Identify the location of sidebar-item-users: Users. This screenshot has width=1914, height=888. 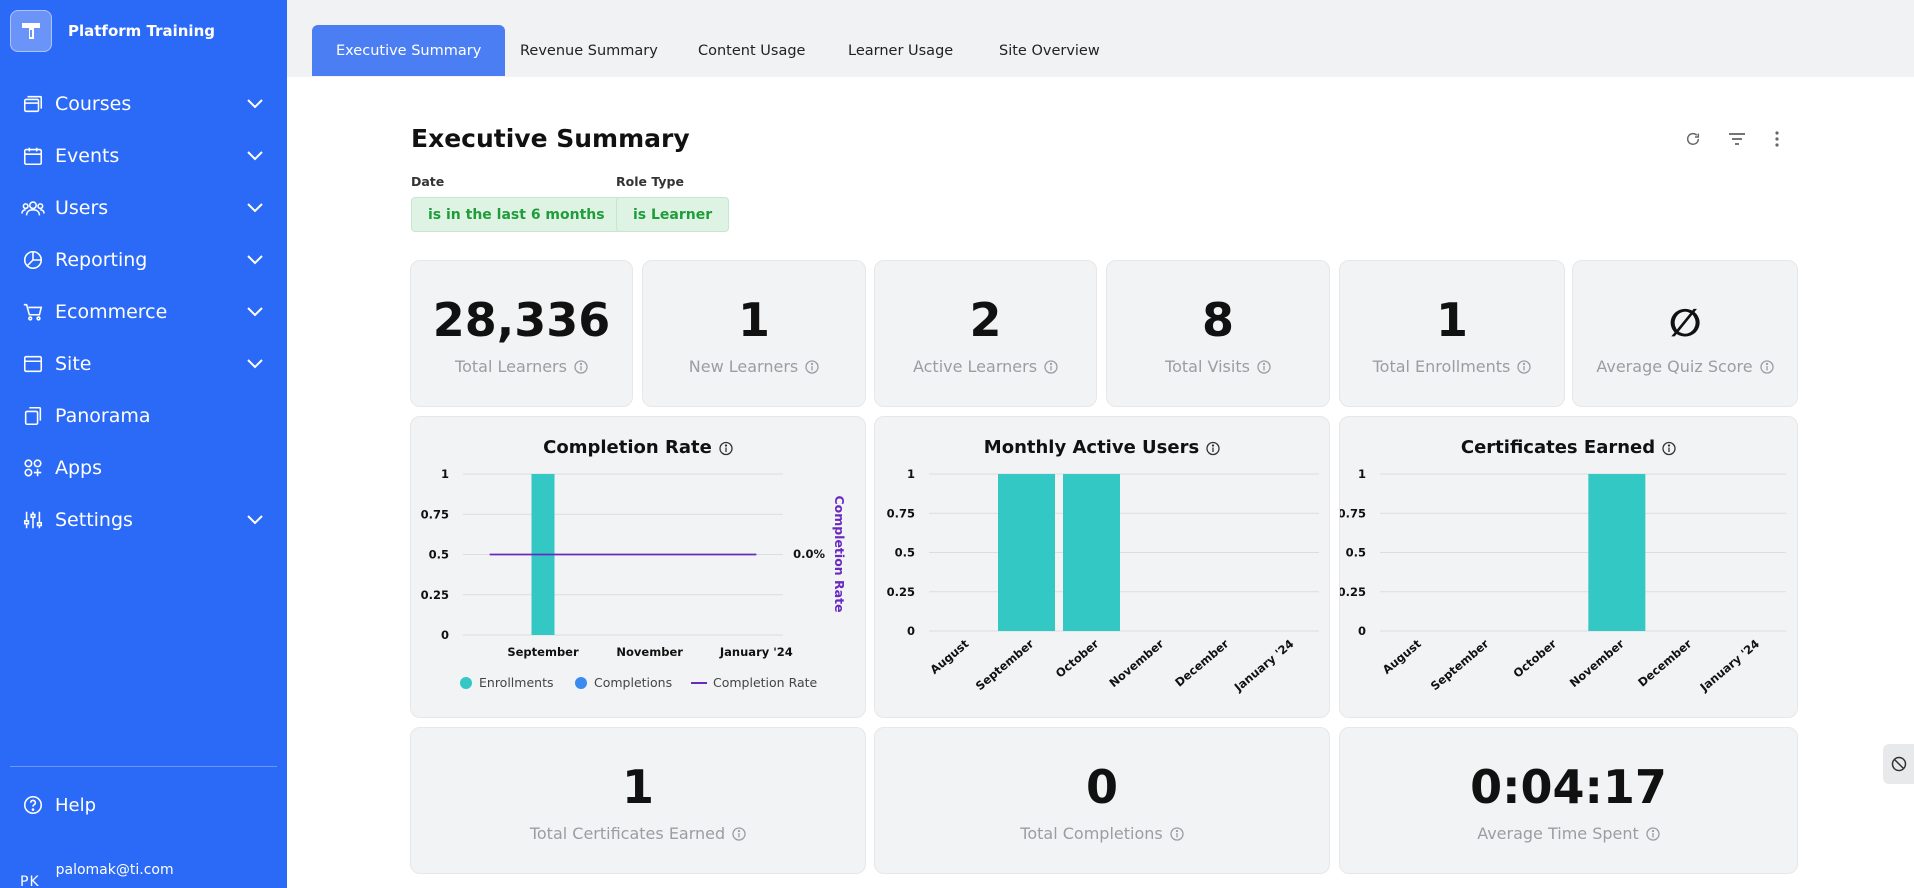
(143, 208).